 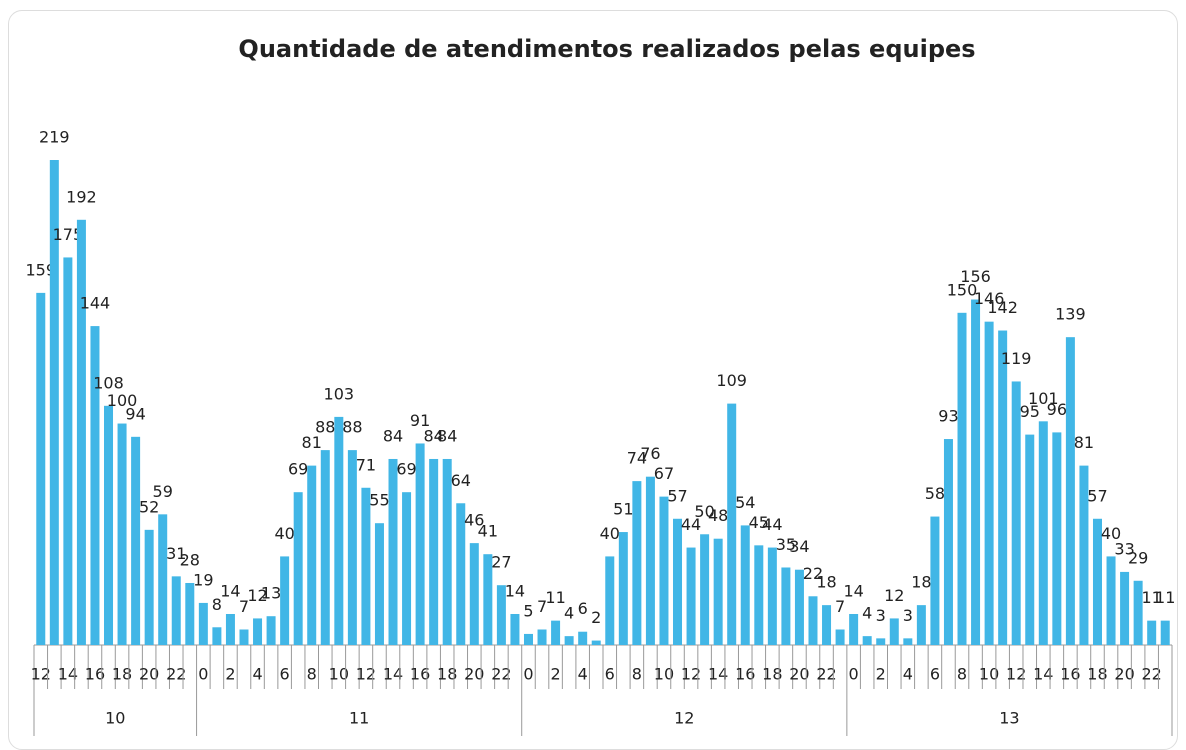 I want to click on data-label: 146, so click(x=989, y=298).